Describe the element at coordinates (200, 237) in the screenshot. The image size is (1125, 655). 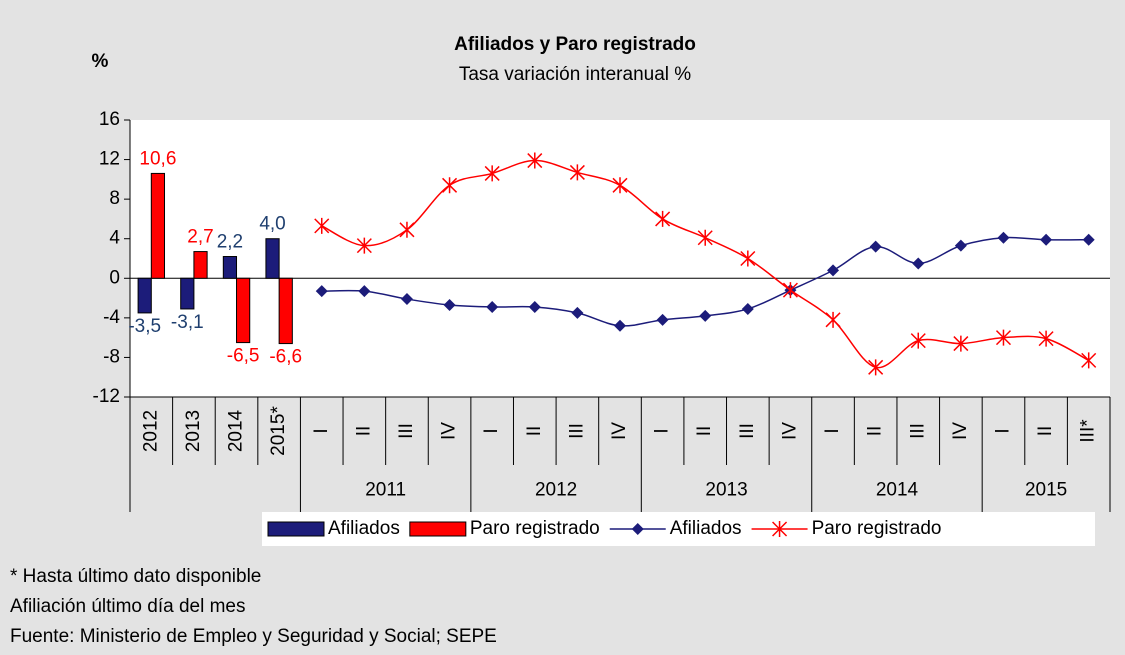
I see `data-label: 2,7` at that location.